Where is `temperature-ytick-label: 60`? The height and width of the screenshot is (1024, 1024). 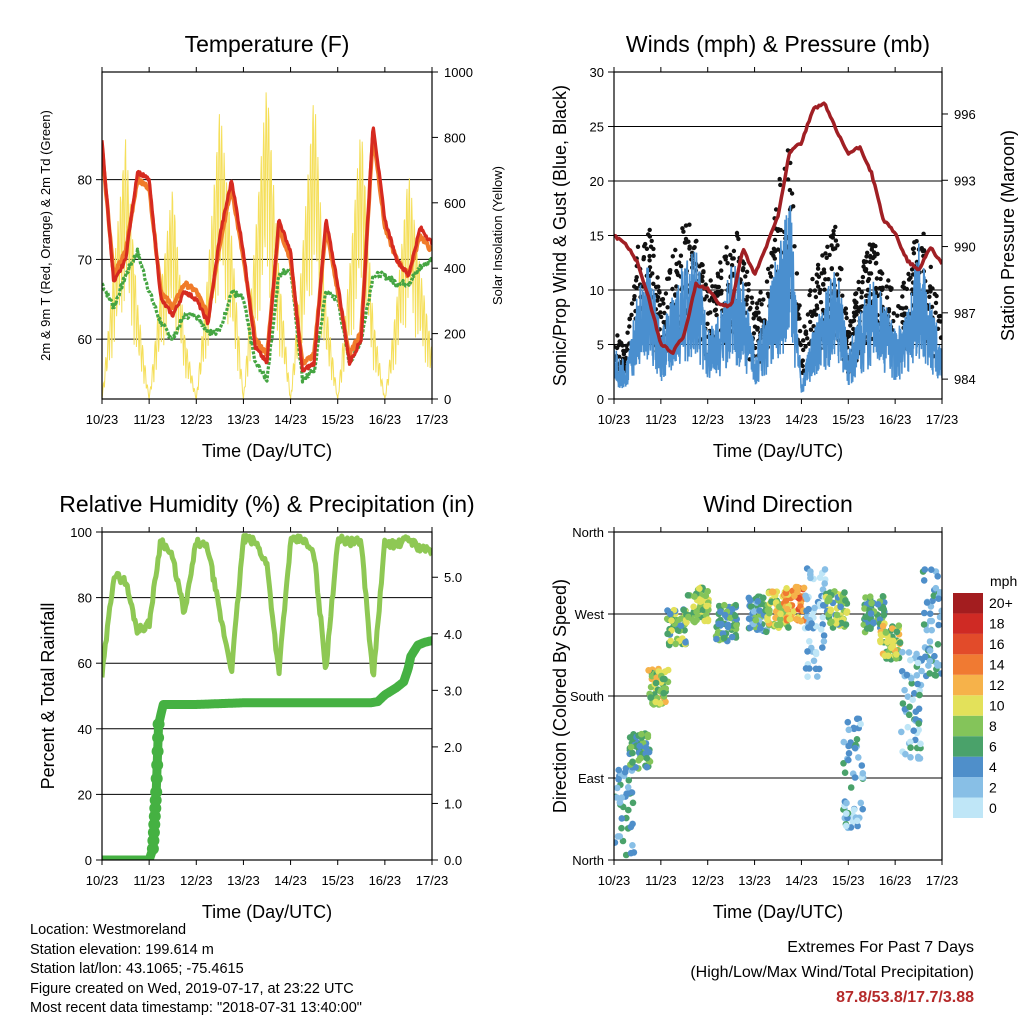
temperature-ytick-label: 60 is located at coordinates (85, 339).